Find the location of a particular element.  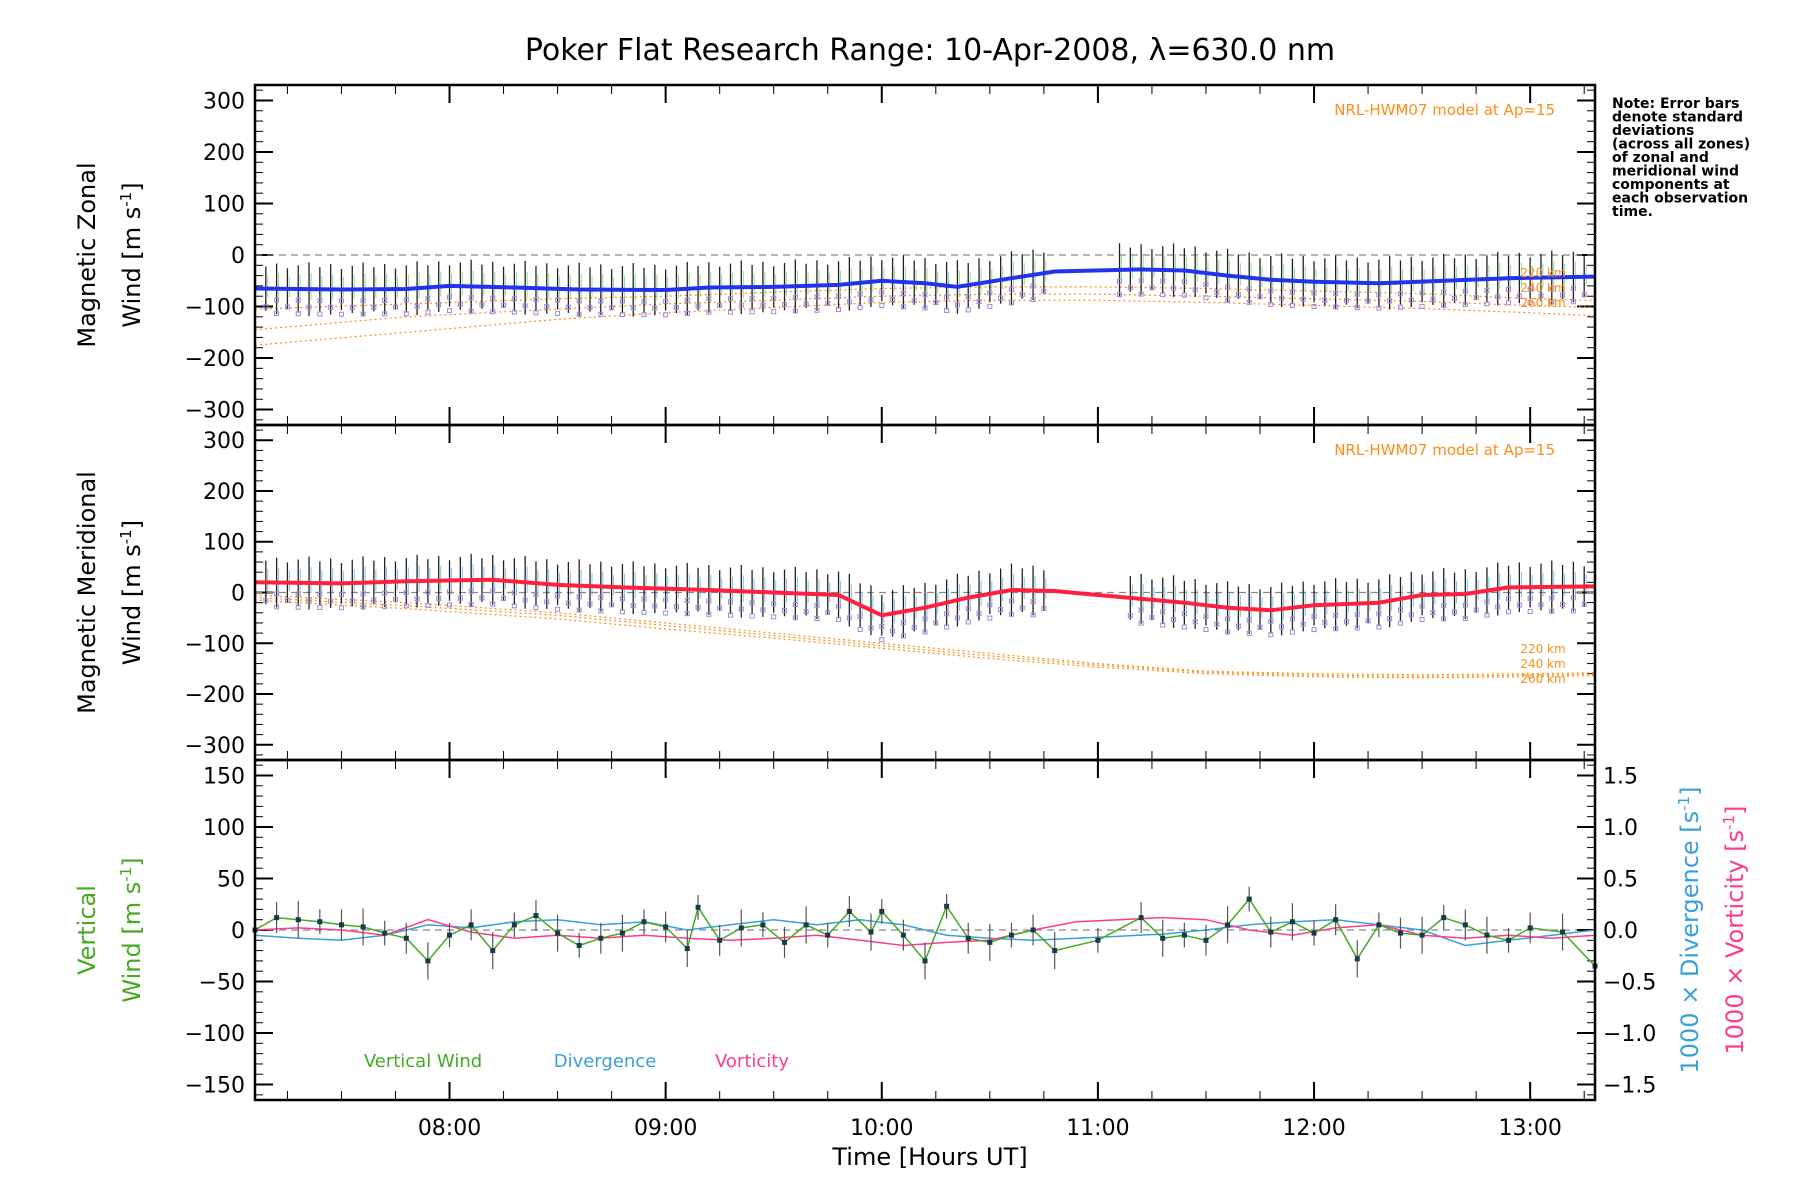

legend-item-vorticity: Vorticity is located at coordinates (752, 1061).